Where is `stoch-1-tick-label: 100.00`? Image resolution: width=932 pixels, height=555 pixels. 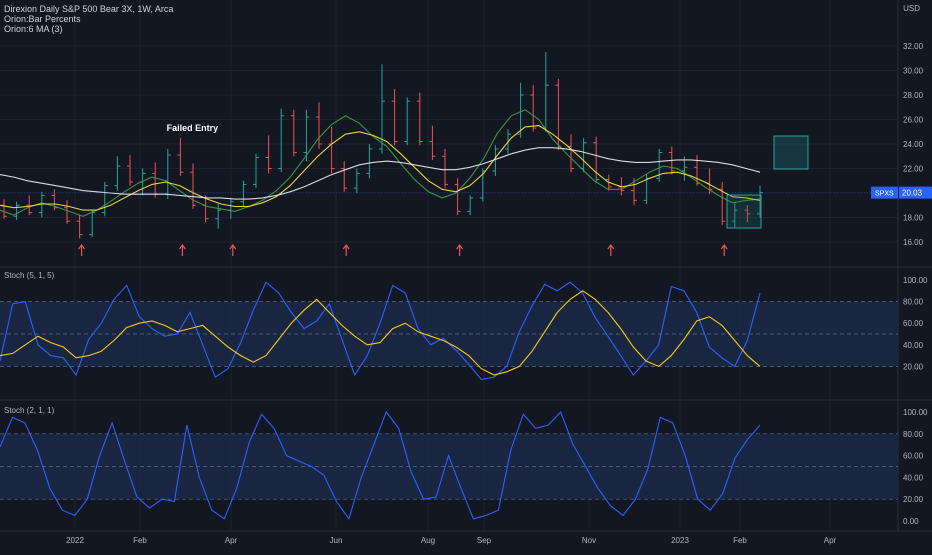
stoch-1-tick-label: 100.00 is located at coordinates (915, 280).